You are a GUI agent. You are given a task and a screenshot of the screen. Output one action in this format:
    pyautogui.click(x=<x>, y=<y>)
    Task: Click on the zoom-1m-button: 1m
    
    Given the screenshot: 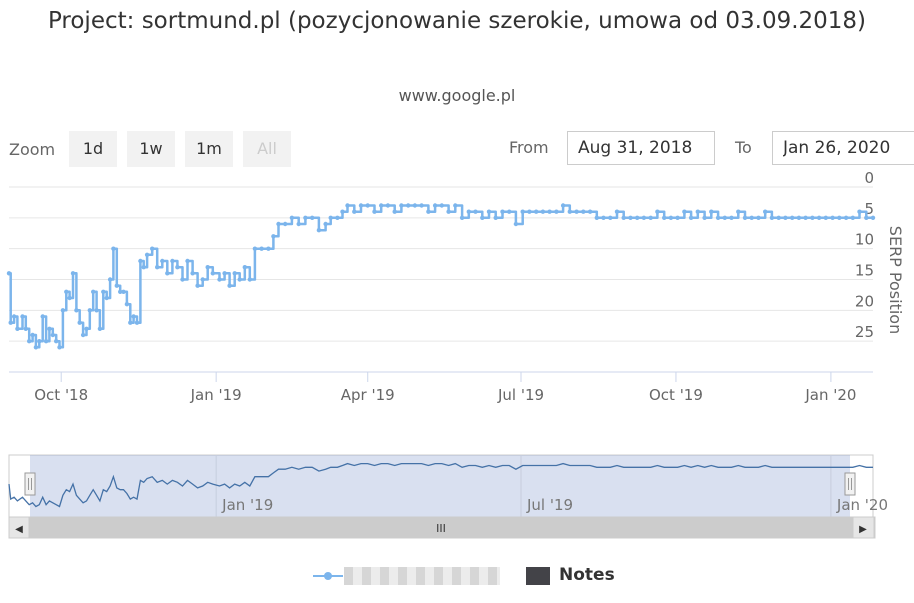 What is the action you would take?
    pyautogui.click(x=209, y=149)
    